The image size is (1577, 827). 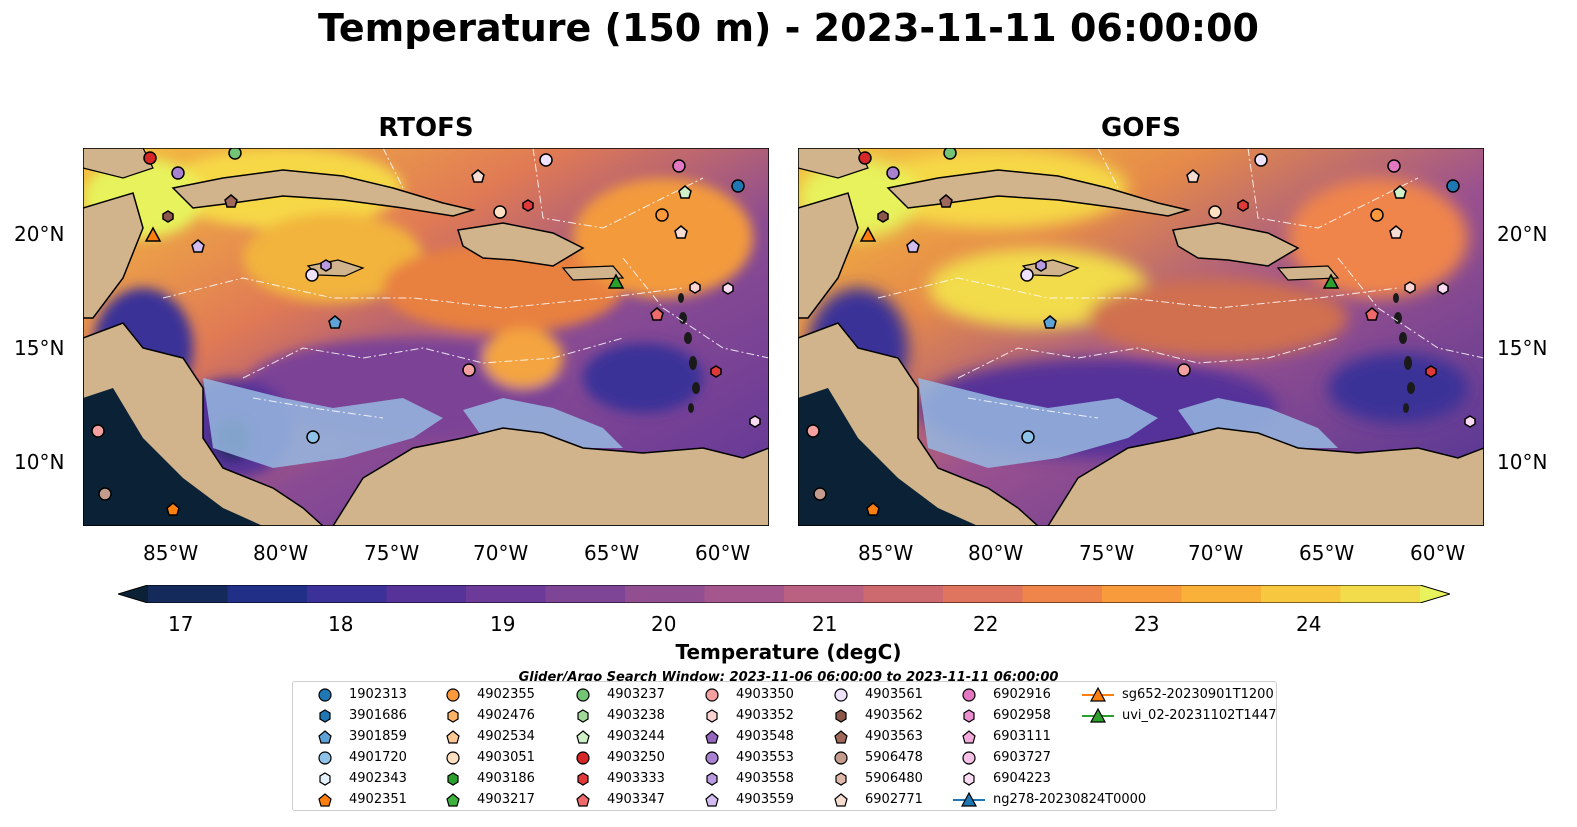 I want to click on legend-label: 4903217, so click(x=506, y=799).